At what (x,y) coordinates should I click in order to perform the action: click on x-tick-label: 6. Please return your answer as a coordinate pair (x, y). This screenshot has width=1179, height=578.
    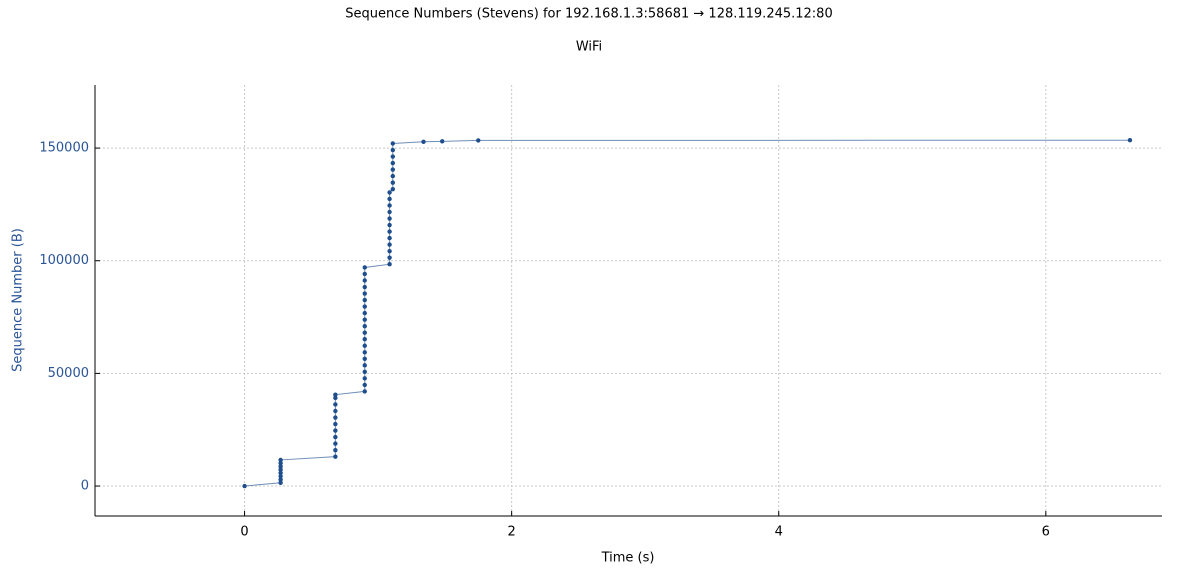
    Looking at the image, I should click on (1046, 532).